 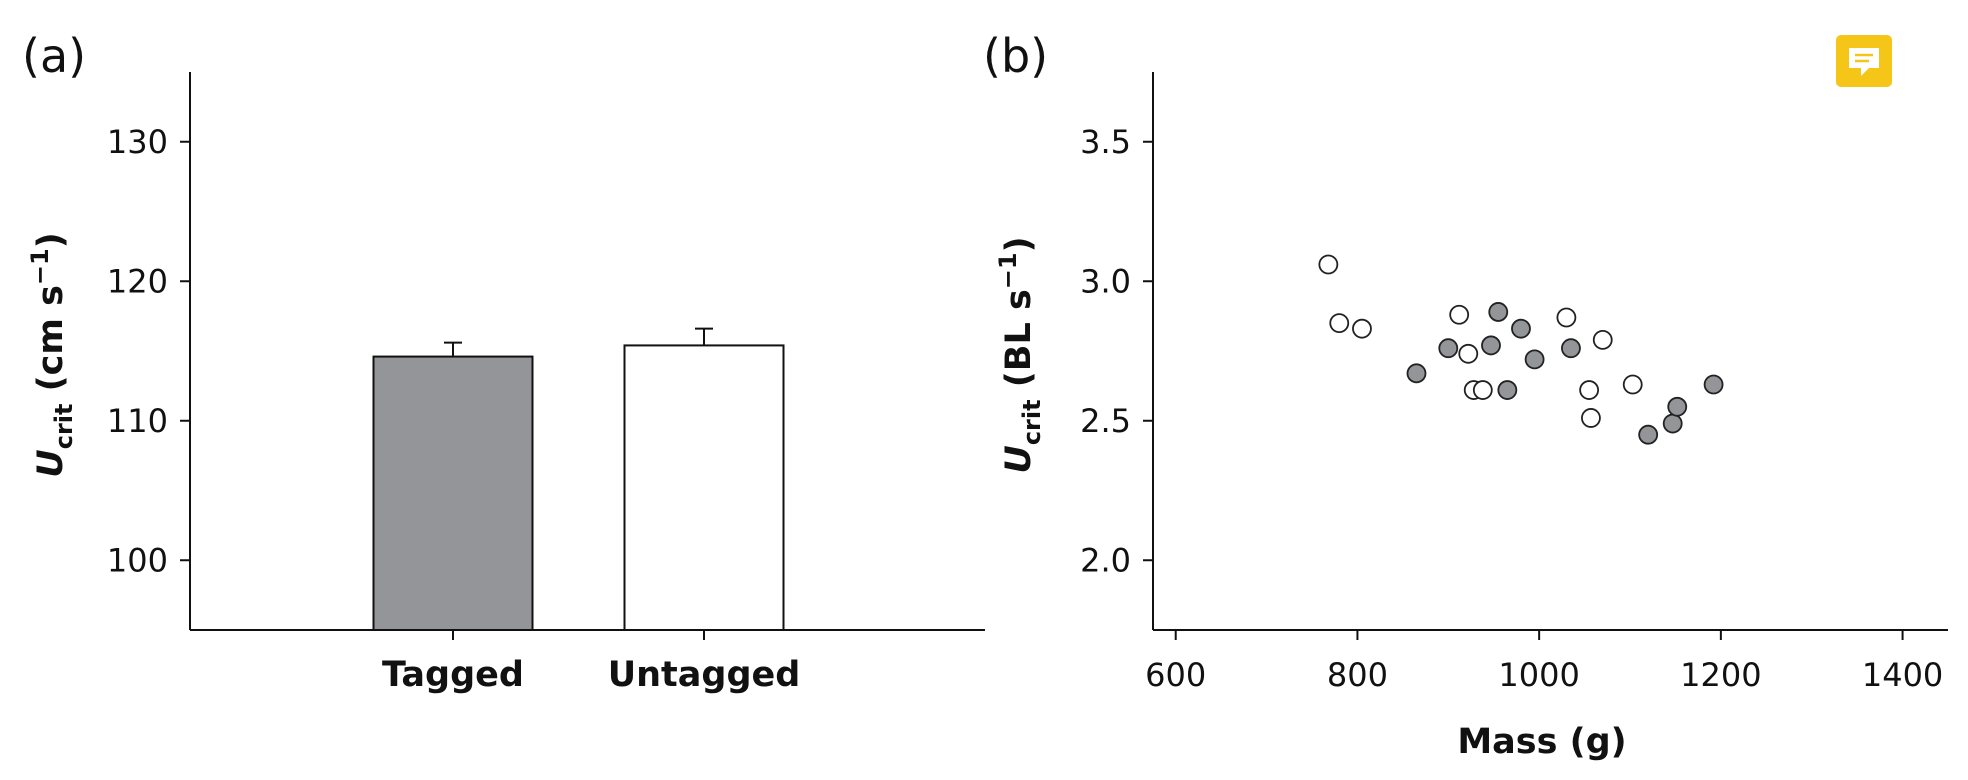 What do you see at coordinates (137, 281) in the screenshot?
I see `panel-a-y-tick-label: 120` at bounding box center [137, 281].